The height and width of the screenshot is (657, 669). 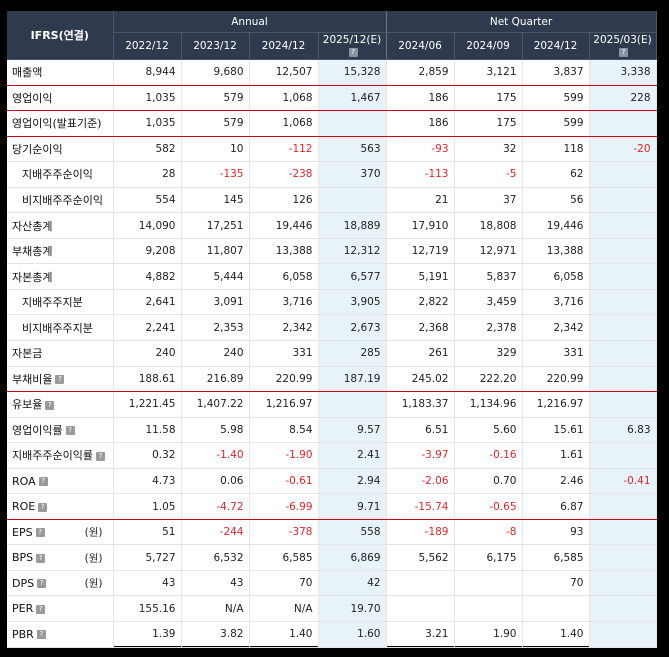 What do you see at coordinates (488, 174) in the screenshot?
I see `value-cell: -5` at bounding box center [488, 174].